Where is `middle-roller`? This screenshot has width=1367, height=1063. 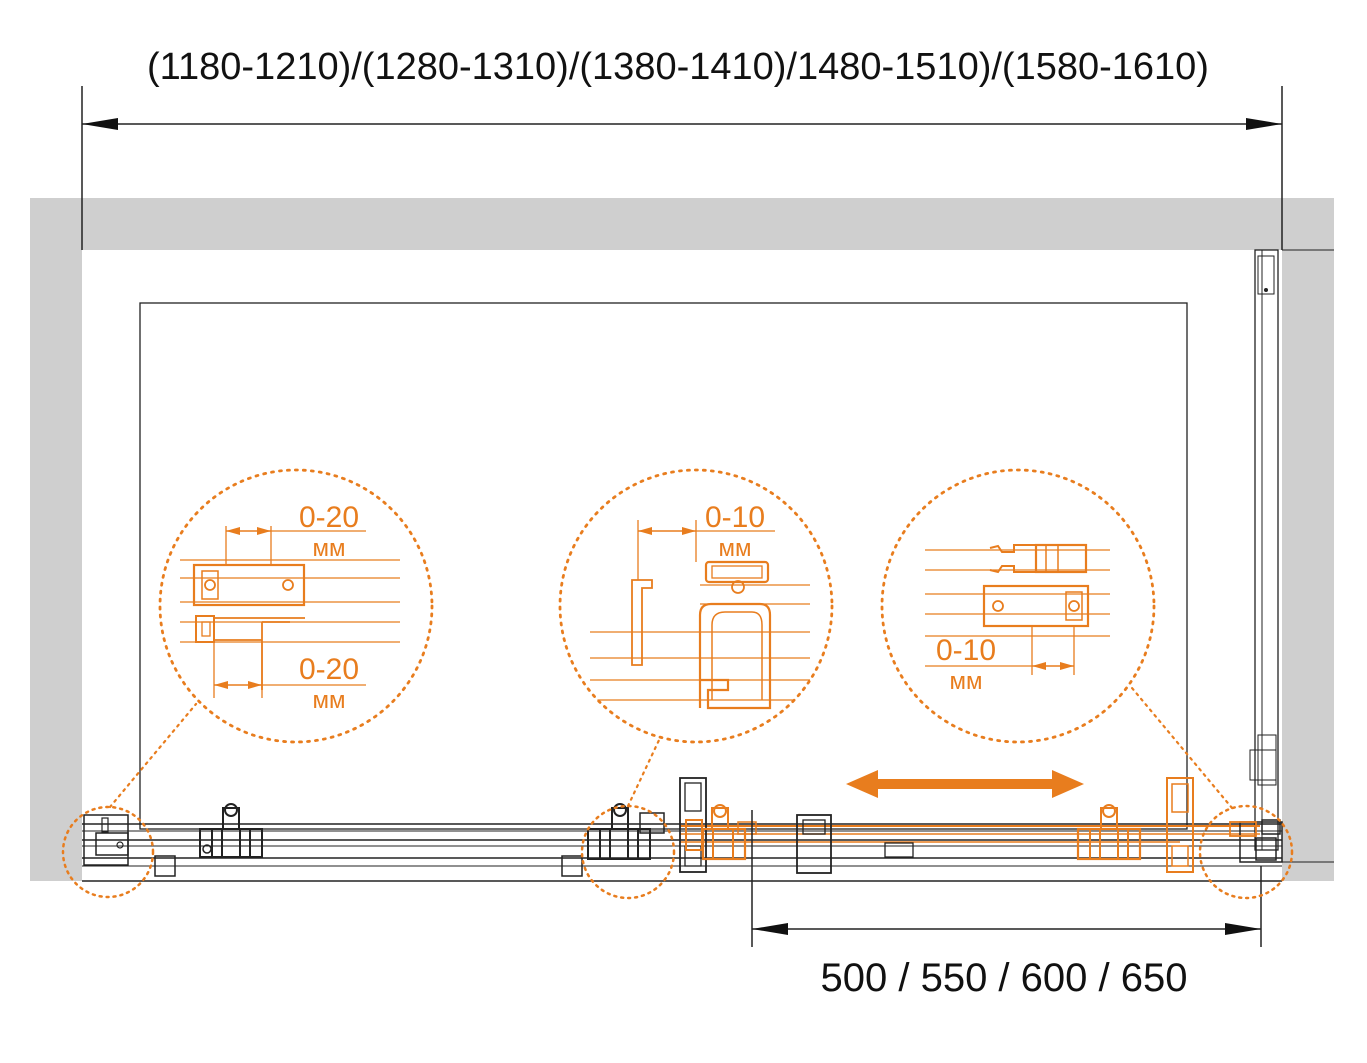 middle-roller is located at coordinates (626, 831).